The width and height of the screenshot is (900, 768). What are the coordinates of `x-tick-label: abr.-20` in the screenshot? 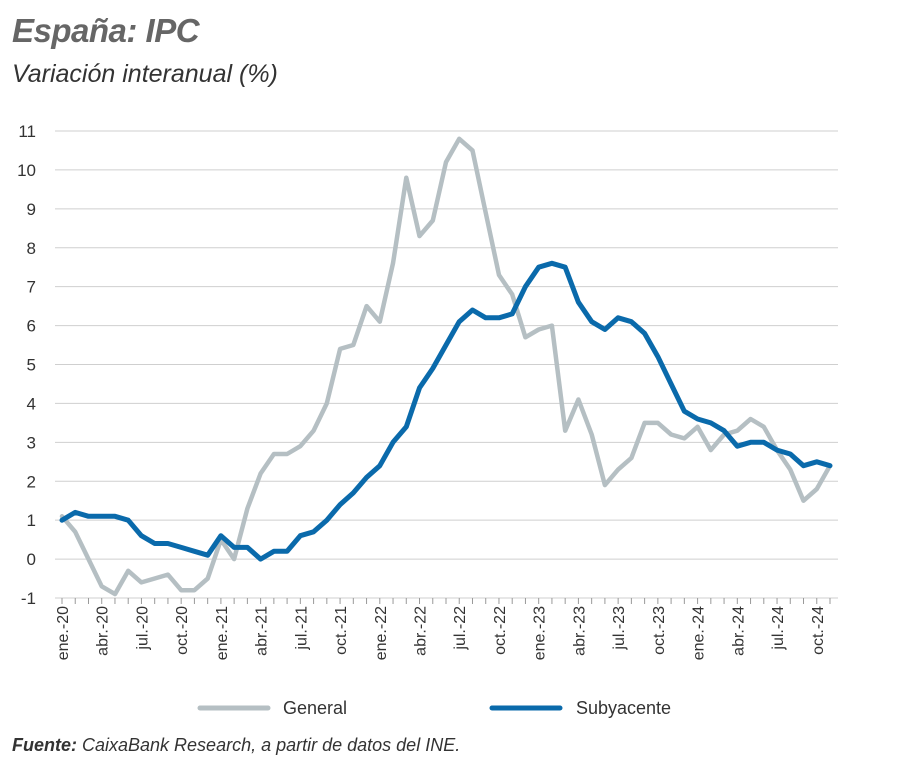 It's located at (103, 631).